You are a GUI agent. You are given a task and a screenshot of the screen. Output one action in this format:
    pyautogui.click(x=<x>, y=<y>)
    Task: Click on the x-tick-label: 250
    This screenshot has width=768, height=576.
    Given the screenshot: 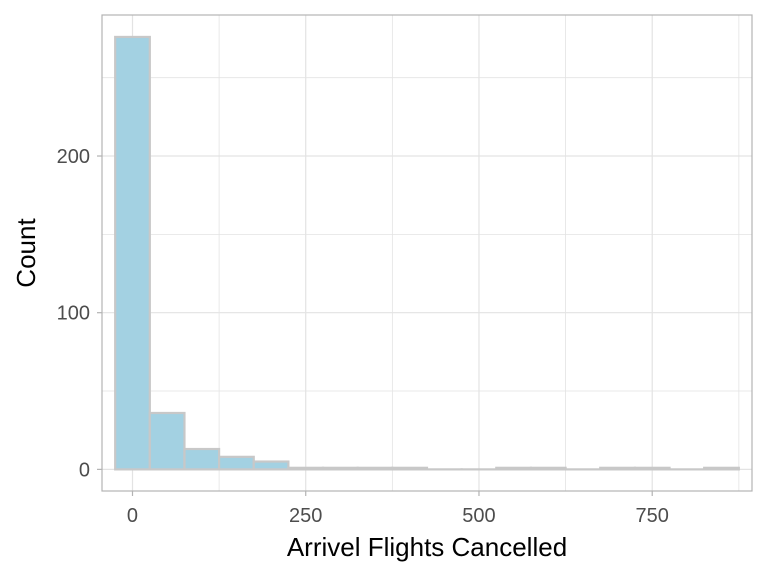 What is the action you would take?
    pyautogui.click(x=305, y=516)
    